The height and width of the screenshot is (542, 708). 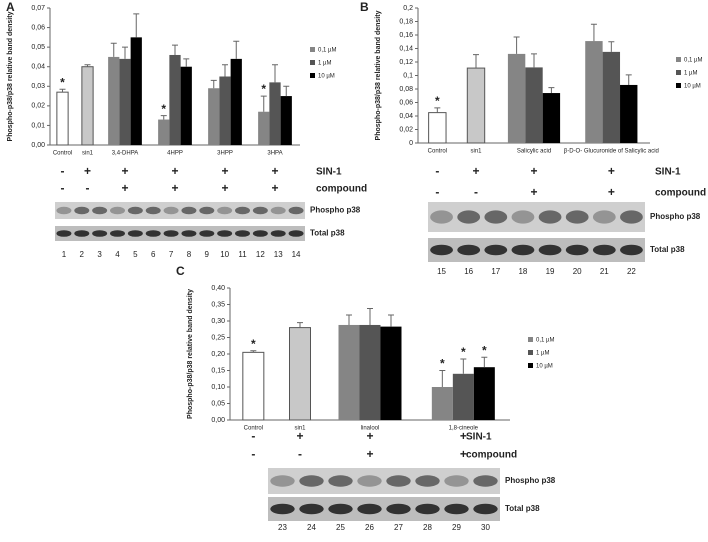 What do you see at coordinates (327, 233) in the screenshot?
I see `blot-label: Total p38` at bounding box center [327, 233].